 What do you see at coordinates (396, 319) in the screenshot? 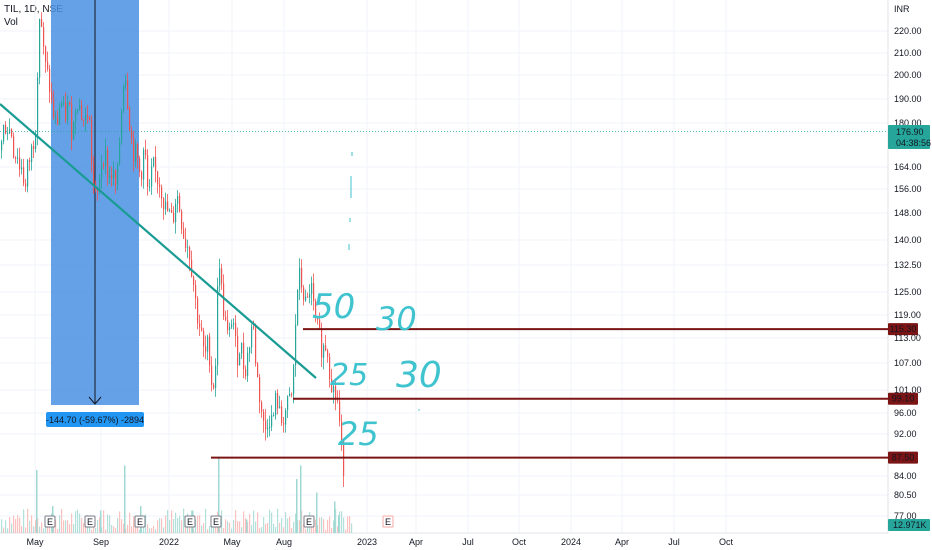
I see `annotation-1: 30` at bounding box center [396, 319].